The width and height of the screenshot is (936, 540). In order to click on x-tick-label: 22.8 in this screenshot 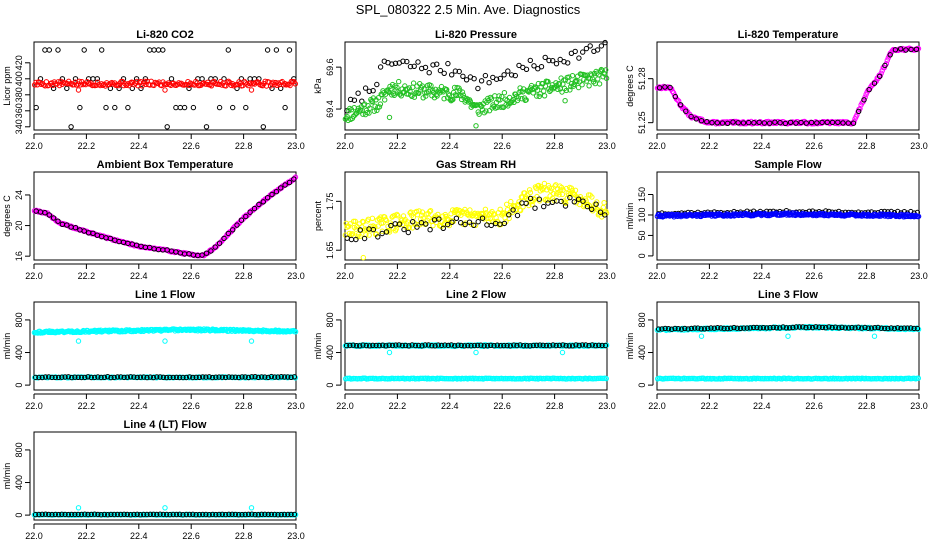, I will do `click(867, 146)`.